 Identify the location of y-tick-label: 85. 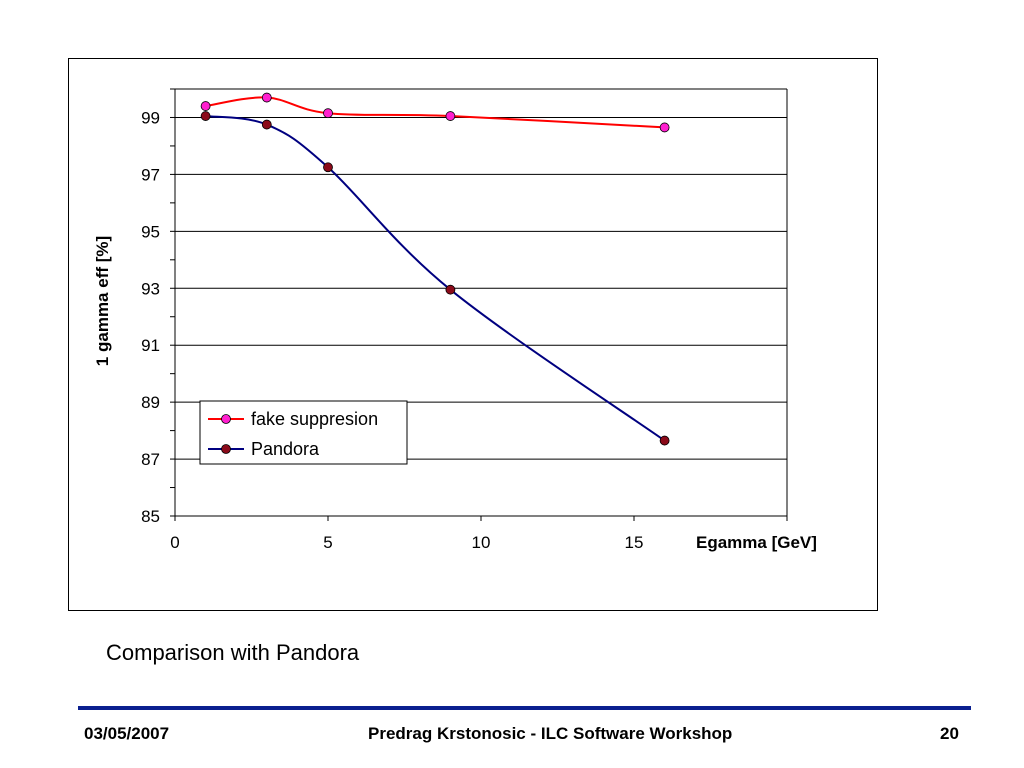
(150, 516).